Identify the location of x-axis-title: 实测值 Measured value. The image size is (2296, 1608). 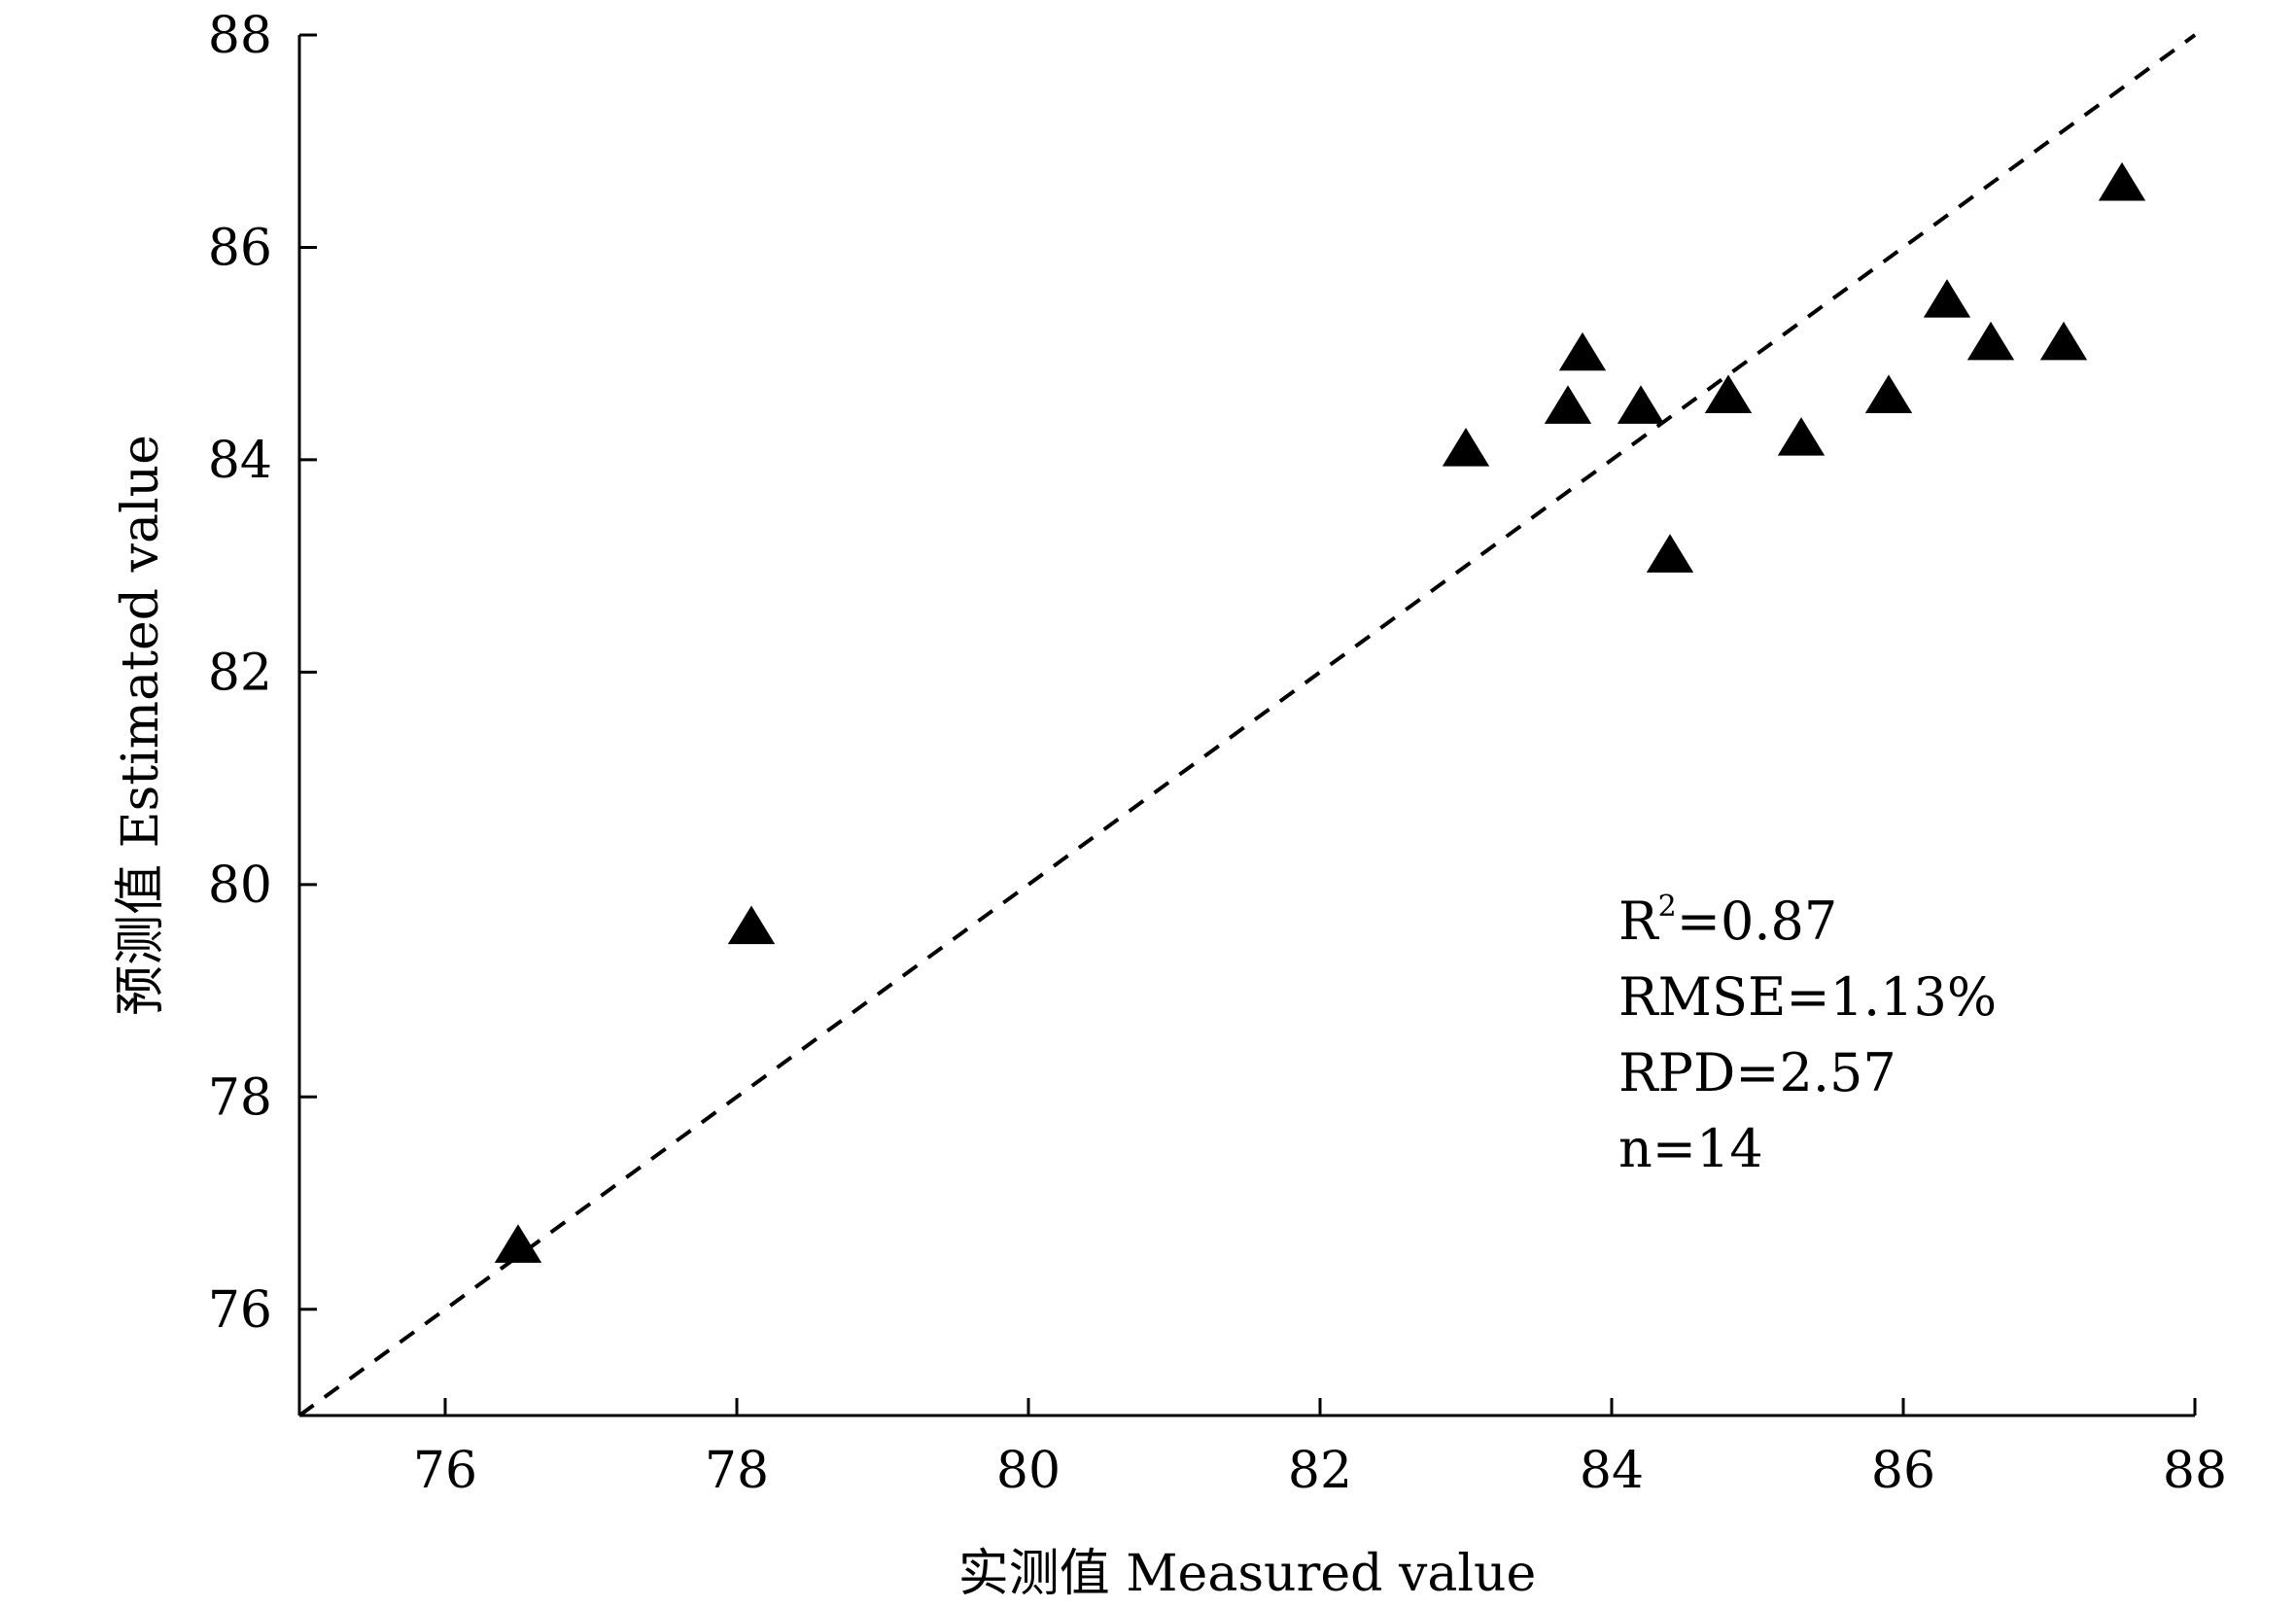
(1247, 1574).